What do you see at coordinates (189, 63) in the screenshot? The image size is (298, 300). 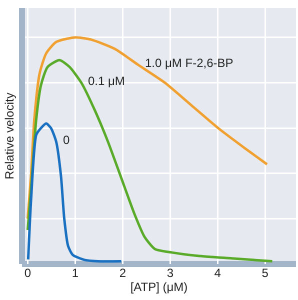 I see `series-label: 1.0 μM F-2,6-BP` at bounding box center [189, 63].